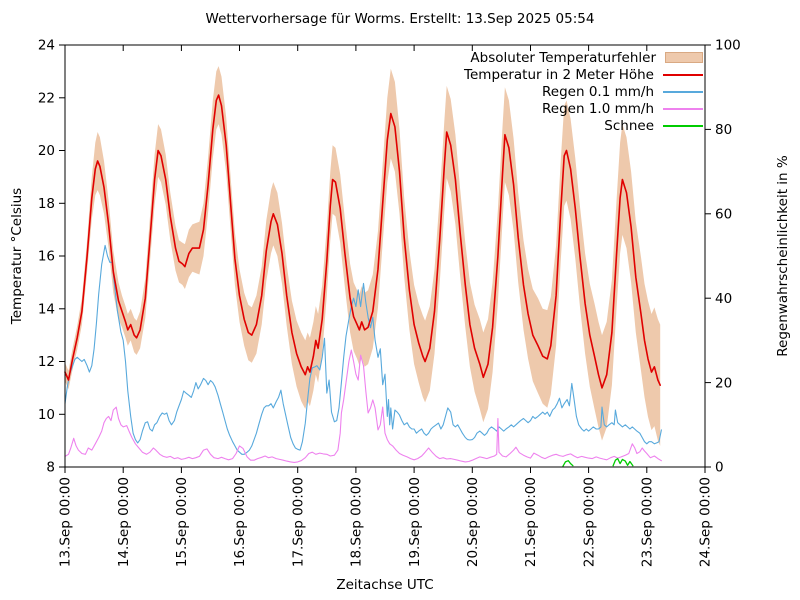 This screenshot has height=600, width=800. What do you see at coordinates (723, 299) in the screenshot?
I see `y-right-tick-label: 40` at bounding box center [723, 299].